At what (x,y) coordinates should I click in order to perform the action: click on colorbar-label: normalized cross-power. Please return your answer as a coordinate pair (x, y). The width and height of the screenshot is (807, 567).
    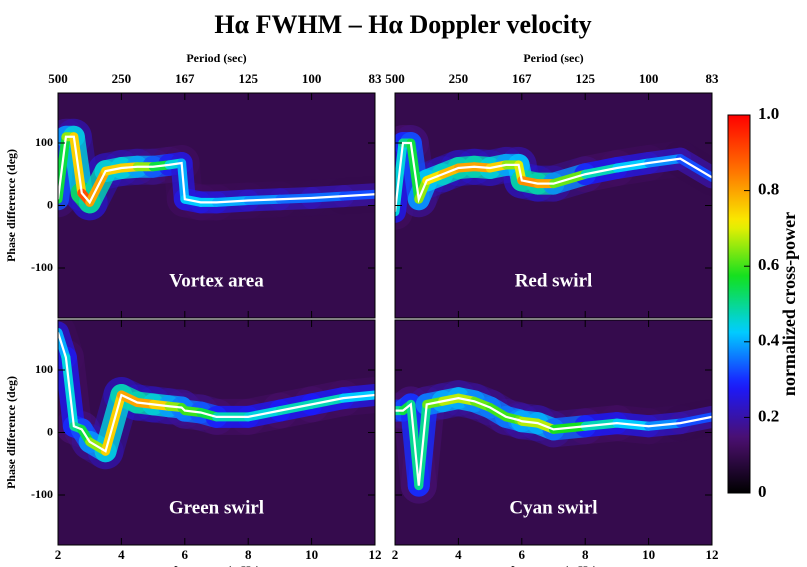
    Looking at the image, I should click on (789, 304).